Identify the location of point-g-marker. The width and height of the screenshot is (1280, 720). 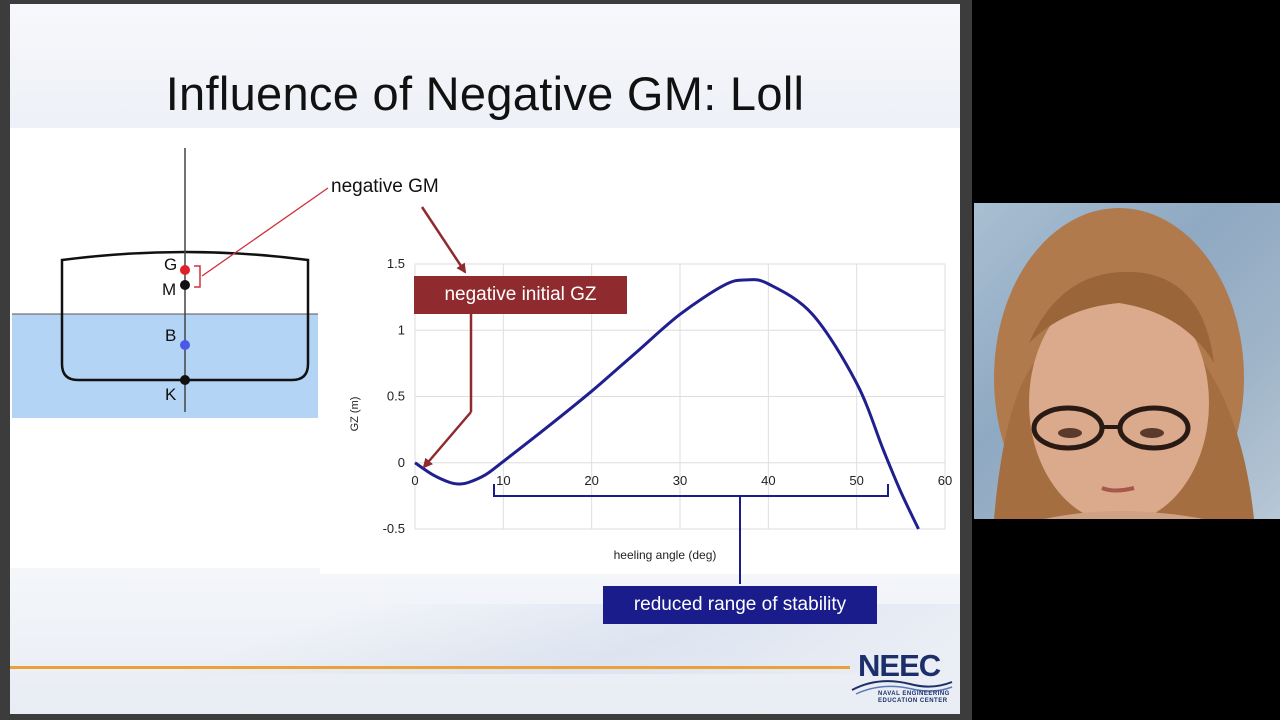
(185, 270).